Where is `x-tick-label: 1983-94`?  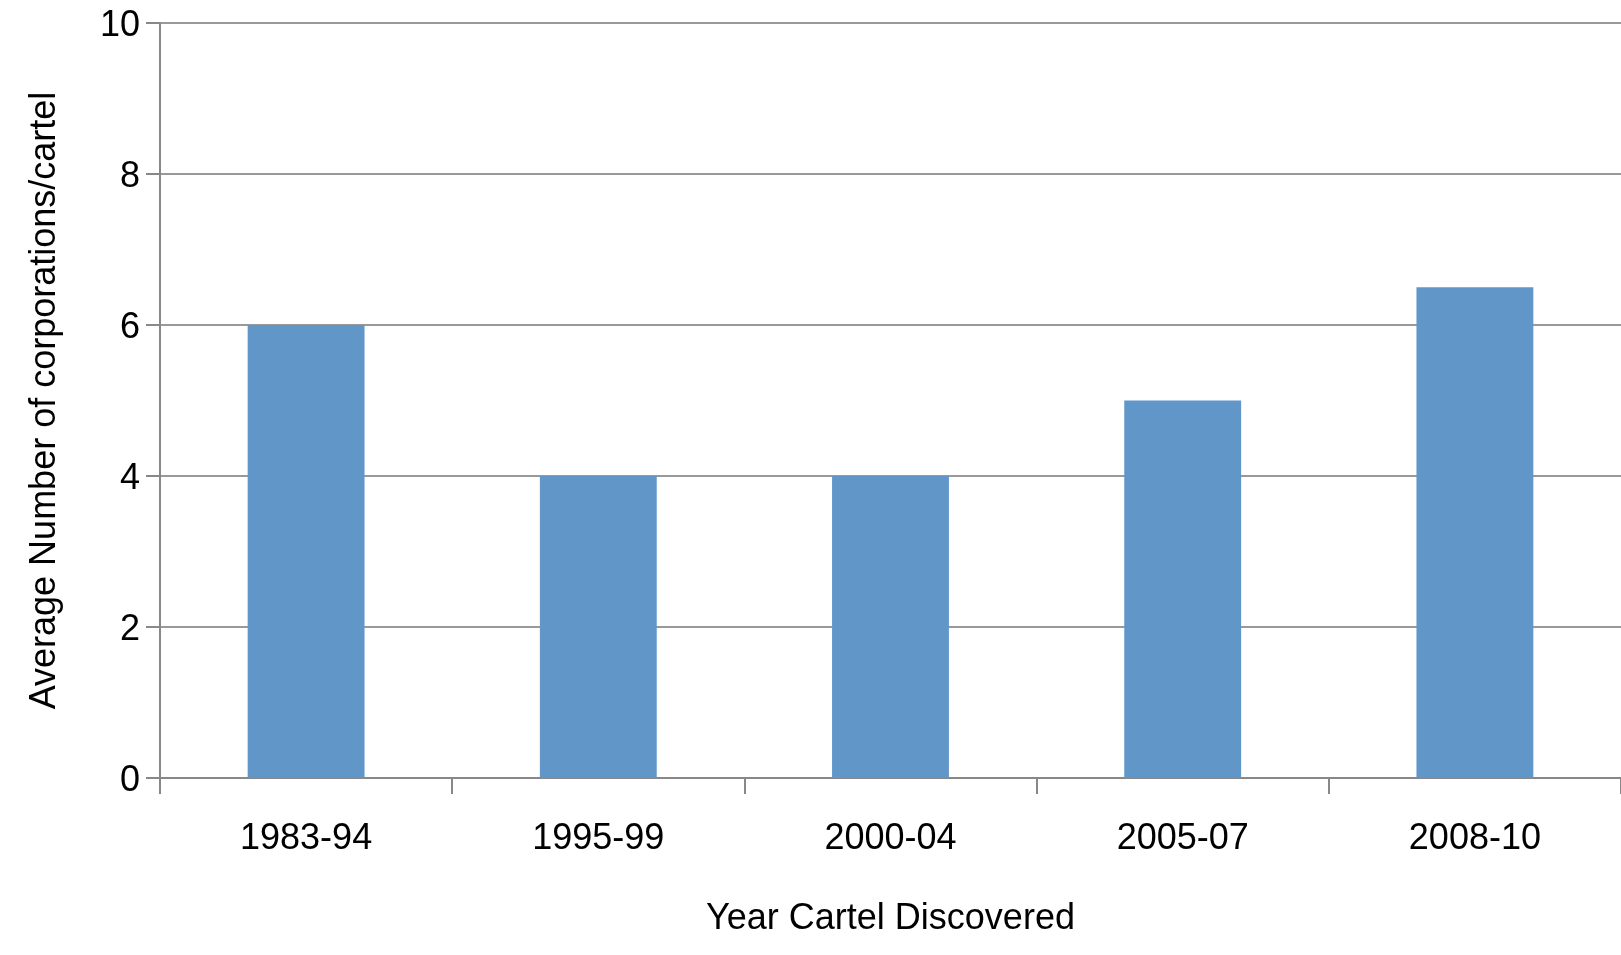
x-tick-label: 1983-94 is located at coordinates (306, 836).